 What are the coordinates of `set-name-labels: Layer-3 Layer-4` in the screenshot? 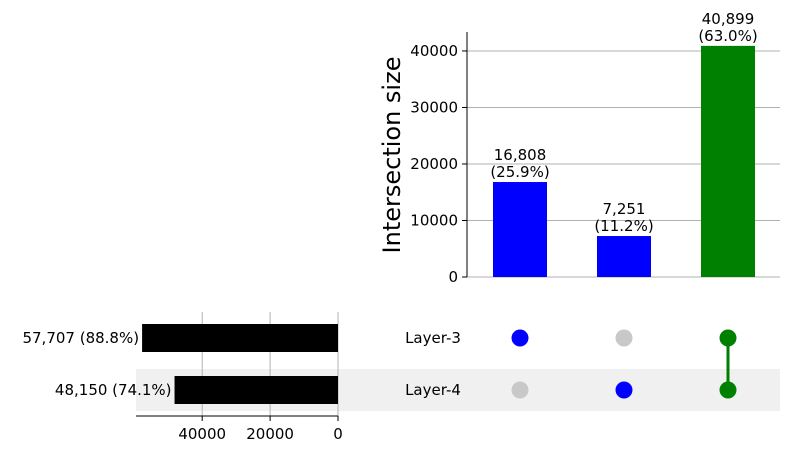 It's located at (433, 364).